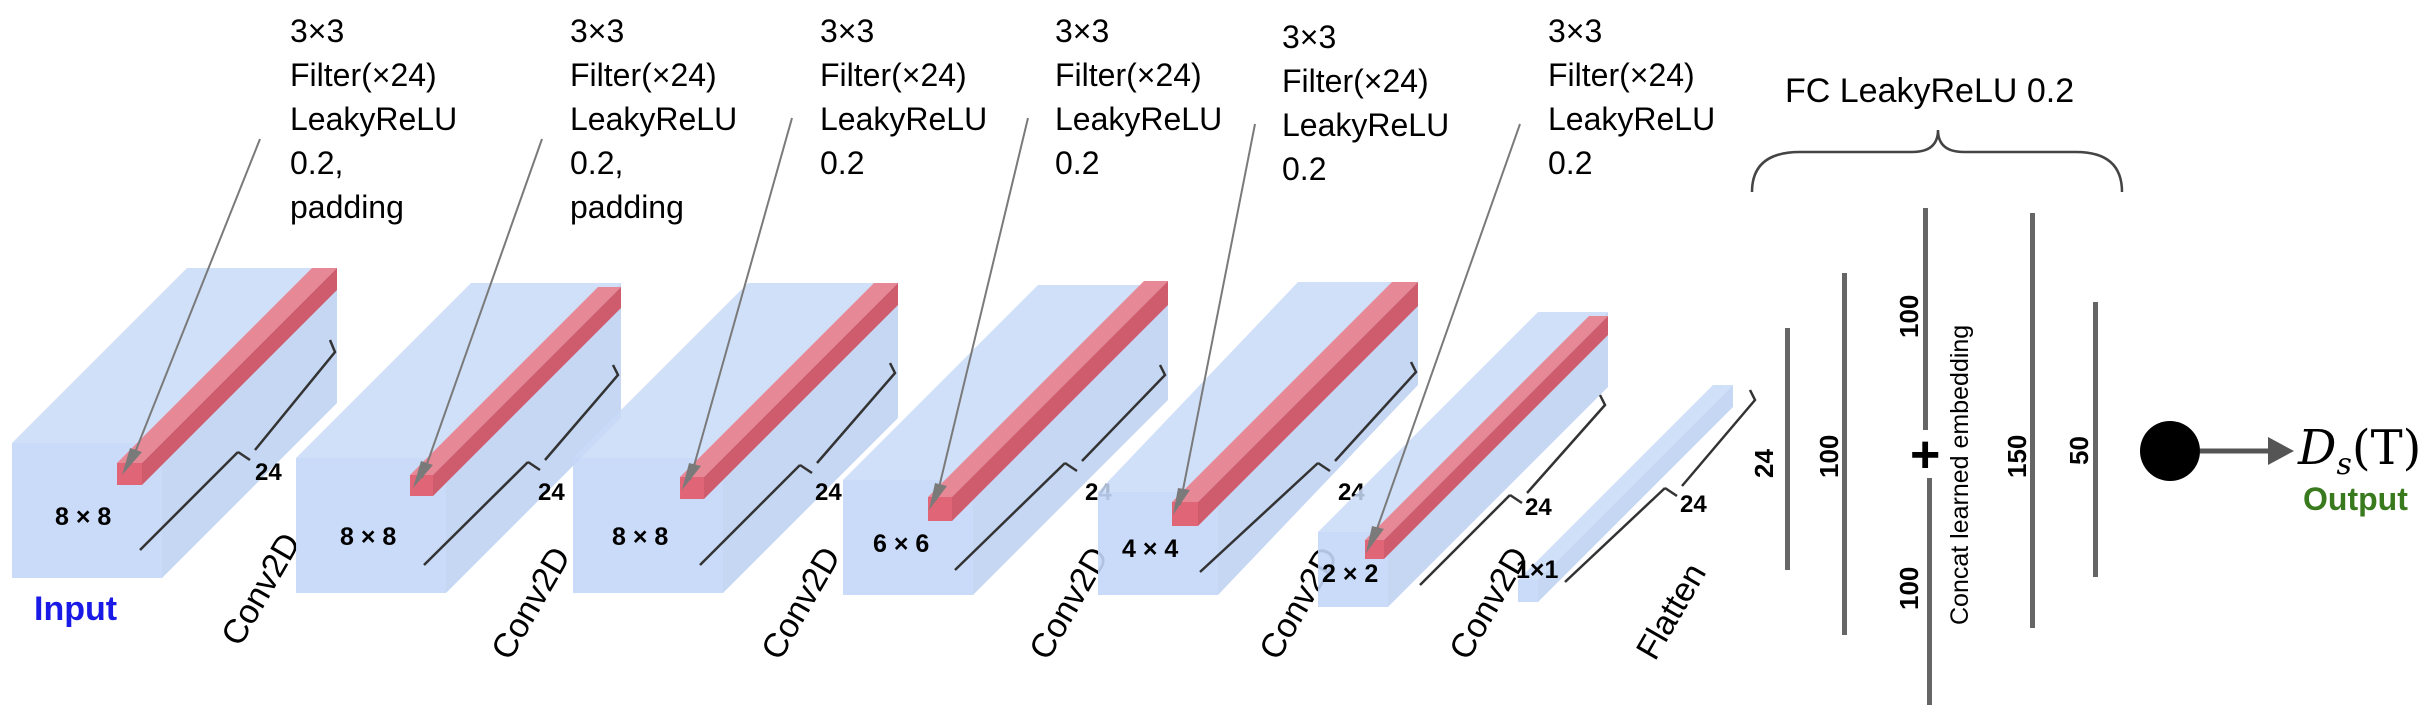 This screenshot has width=2434, height=716. I want to click on fc-title: FC LeakyReLU 0.2, so click(1929, 91).